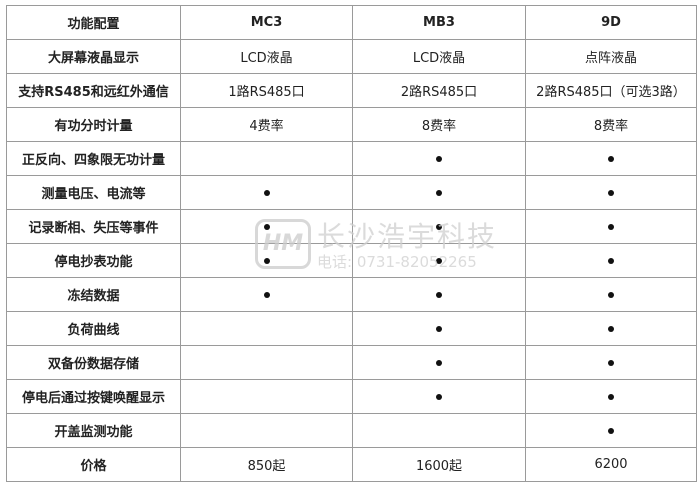 The width and height of the screenshot is (700, 482). What do you see at coordinates (93, 192) in the screenshot?
I see `feature-cell: 测量电压、电流等` at bounding box center [93, 192].